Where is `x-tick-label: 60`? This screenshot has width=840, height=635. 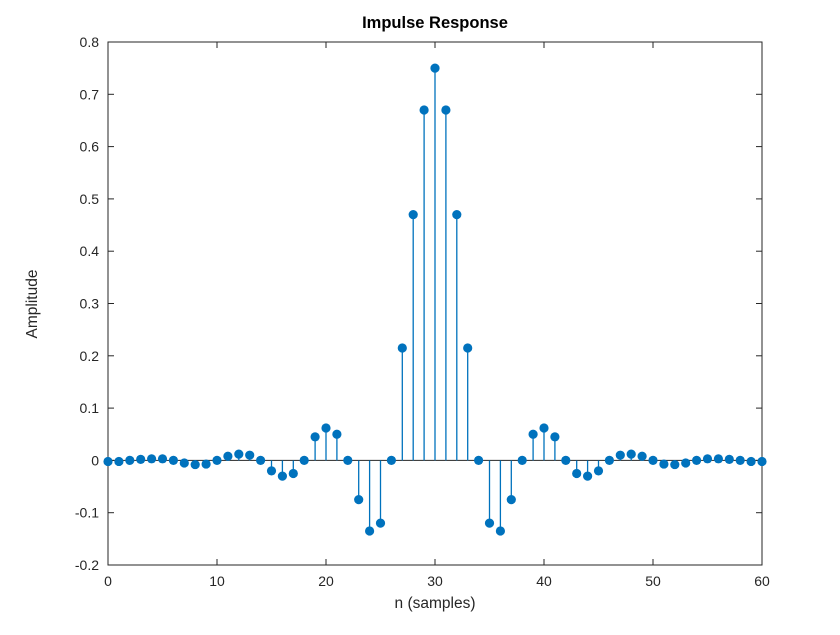
x-tick-label: 60 is located at coordinates (762, 581).